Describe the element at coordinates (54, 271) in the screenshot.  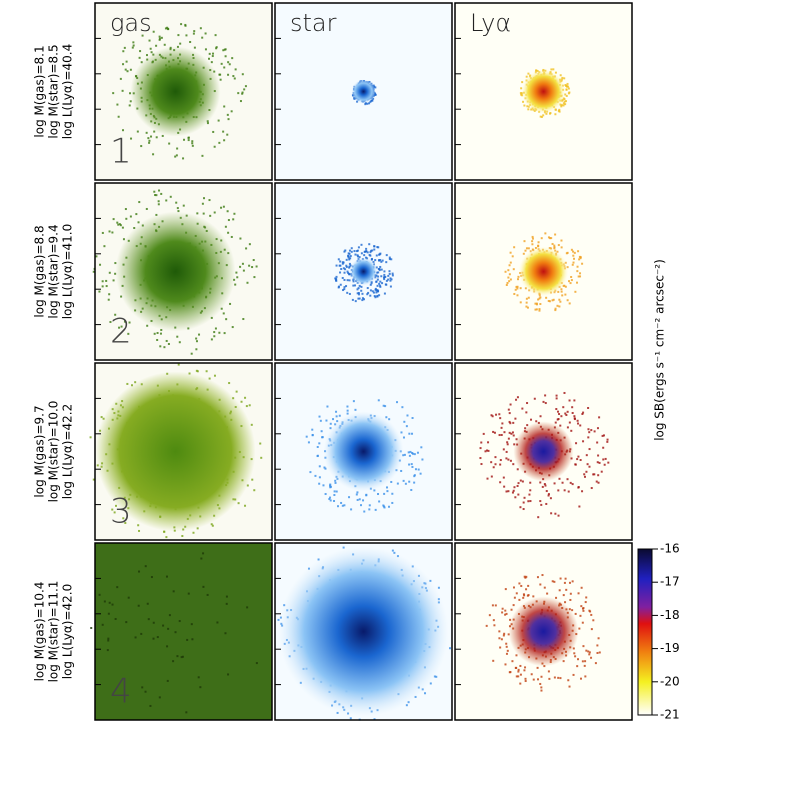
I see `row-label: log M(star)=9.4` at that location.